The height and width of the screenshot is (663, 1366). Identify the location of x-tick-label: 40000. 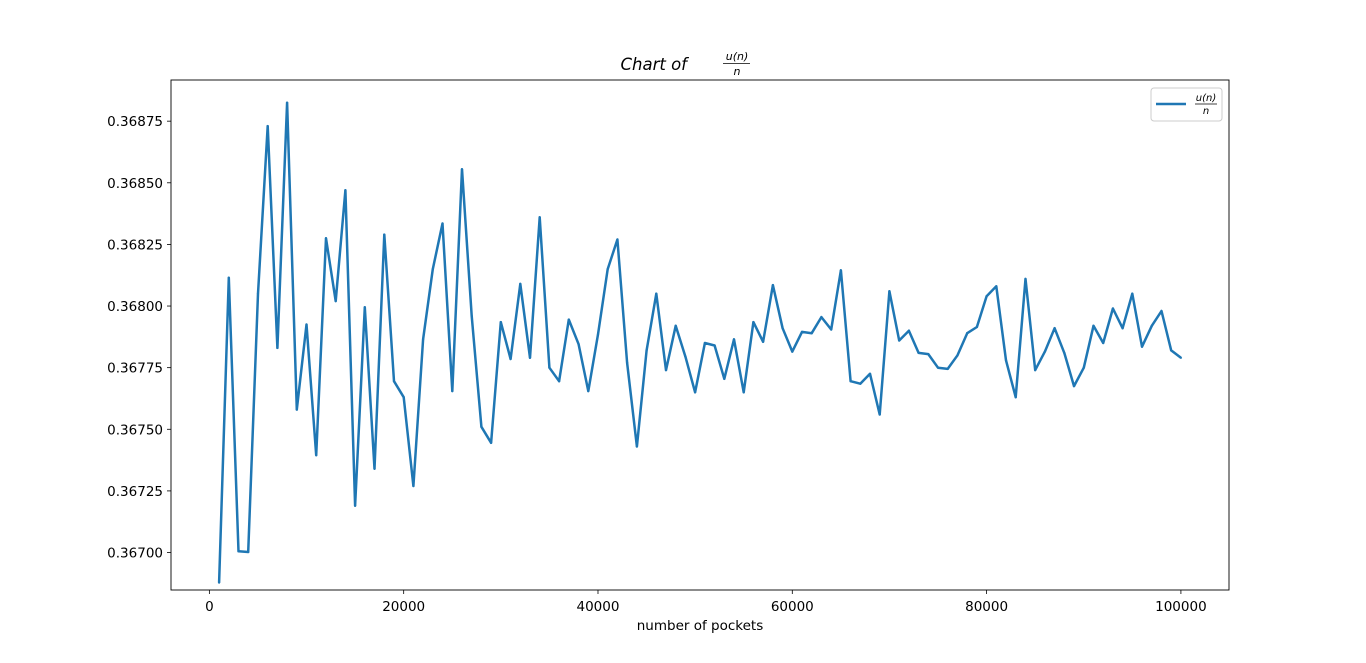
(598, 607).